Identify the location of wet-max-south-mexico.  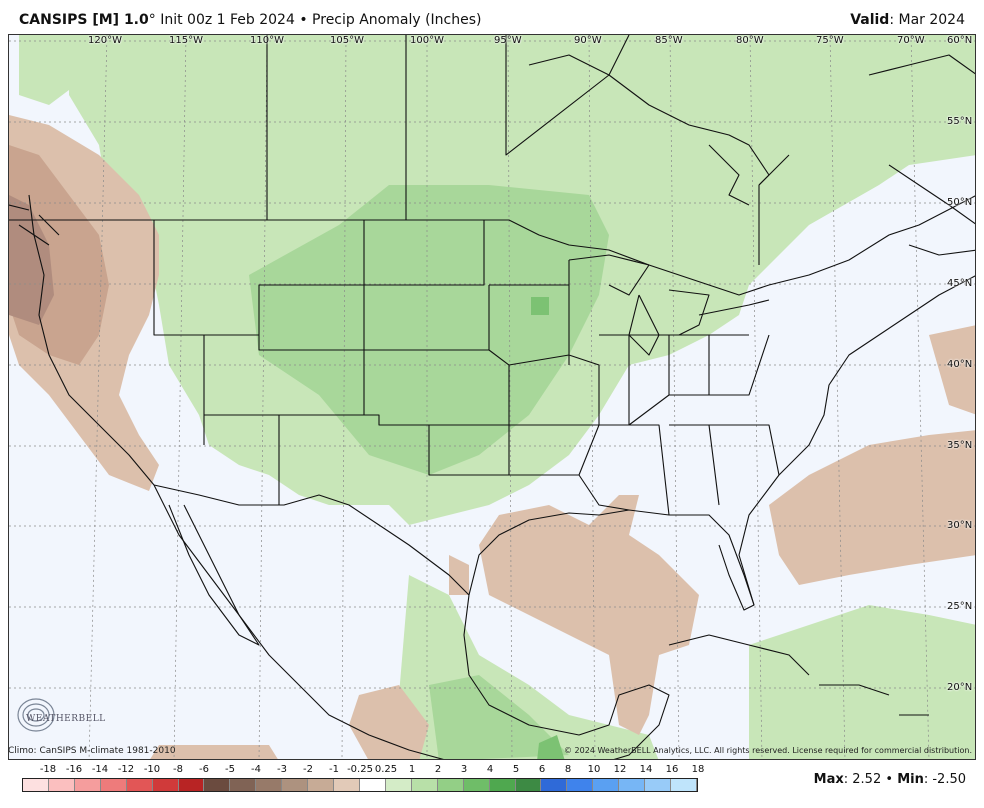
(551, 747).